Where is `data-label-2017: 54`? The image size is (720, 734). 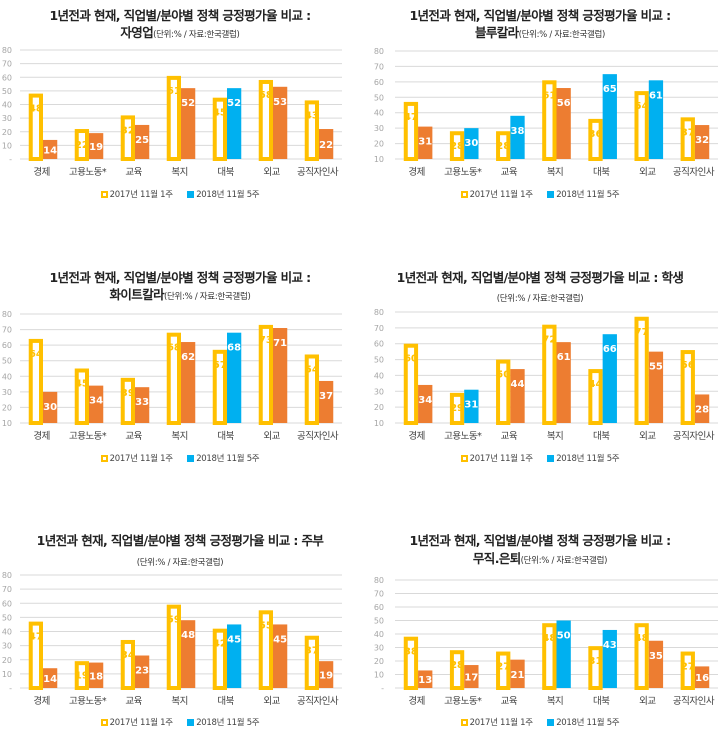
data-label-2017: 54 is located at coordinates (642, 106).